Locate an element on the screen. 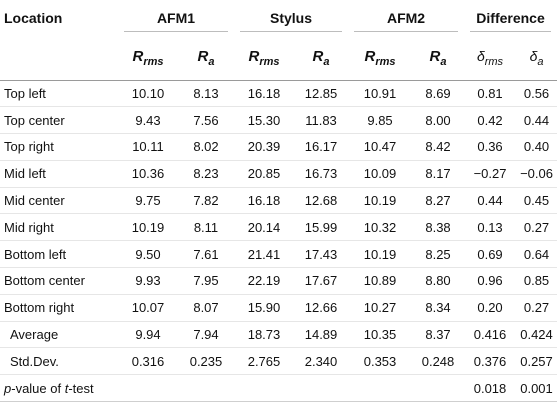 The width and height of the screenshot is (557, 404). cell-afm2-ra: 8.27 is located at coordinates (438, 201).